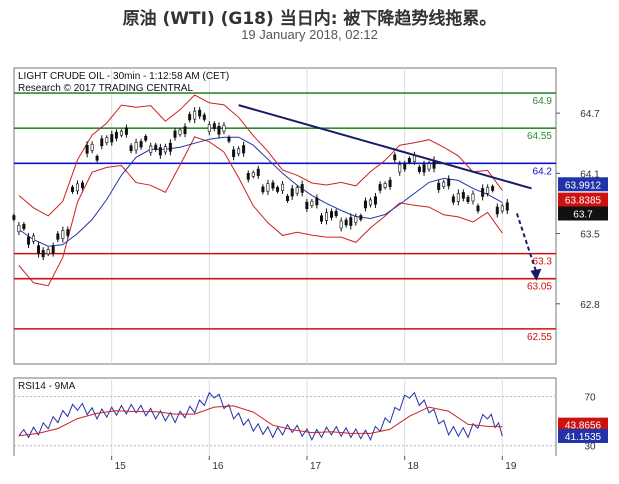 The image size is (619, 484). I want to click on value-badge-label: 63.9912, so click(583, 185).